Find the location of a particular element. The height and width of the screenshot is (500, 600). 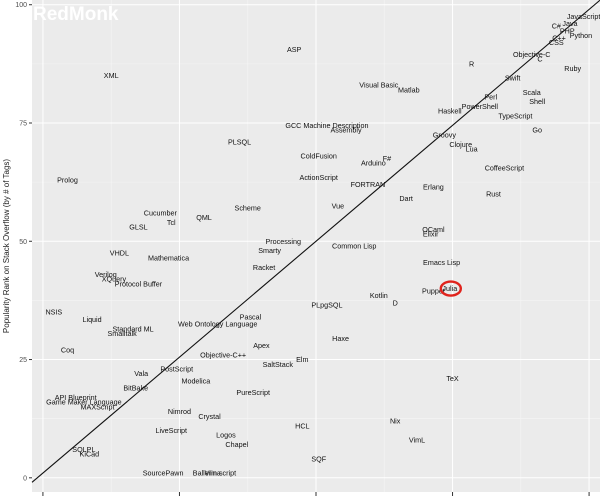

point-label-verilog: Verilog is located at coordinates (106, 274).